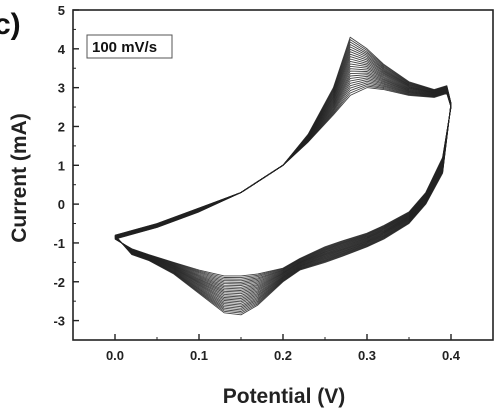  I want to click on x-axis: 0.0 0.1 0.2 0.3 0.4, so click(283, 348).